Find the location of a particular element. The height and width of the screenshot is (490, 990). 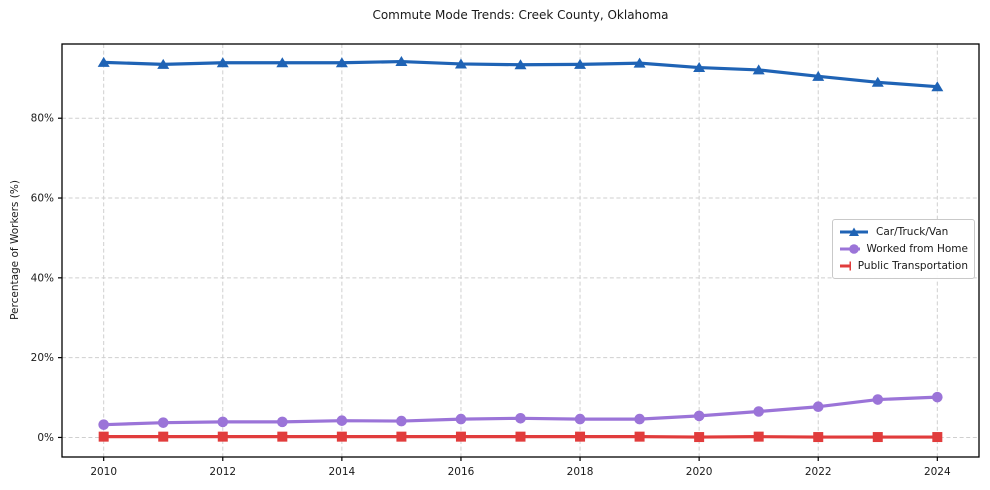

x-tick-label: 2020 is located at coordinates (699, 472).